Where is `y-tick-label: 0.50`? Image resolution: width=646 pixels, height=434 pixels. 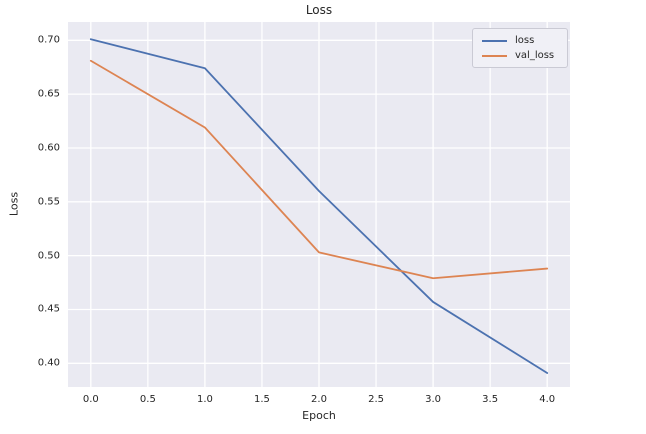
y-tick-label: 0.50 is located at coordinates (48, 256).